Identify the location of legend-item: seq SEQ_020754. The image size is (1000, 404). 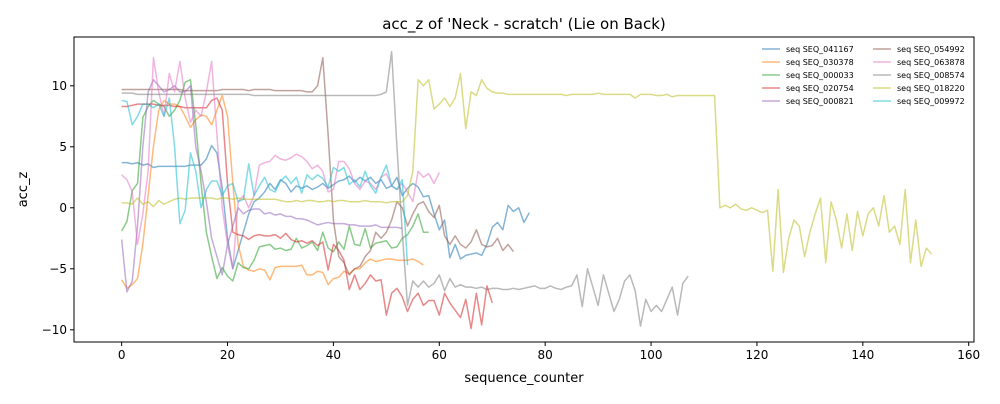
(808, 88).